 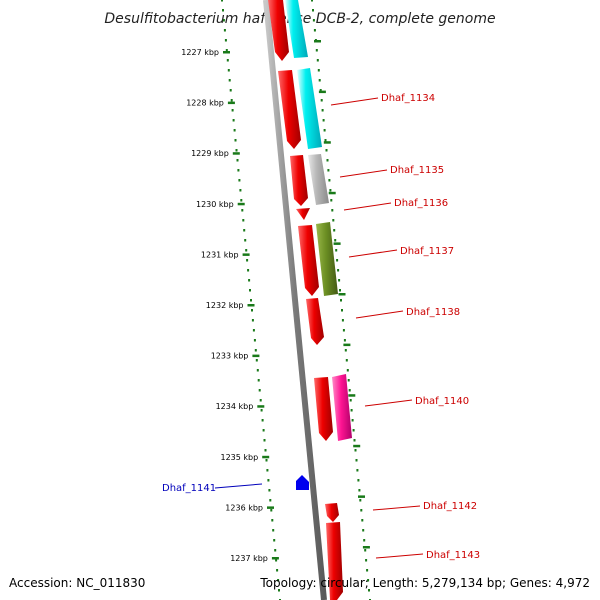 What do you see at coordinates (417, 170) in the screenshot?
I see `gene-label-dhaf-1135: Dhaf_1135` at bounding box center [417, 170].